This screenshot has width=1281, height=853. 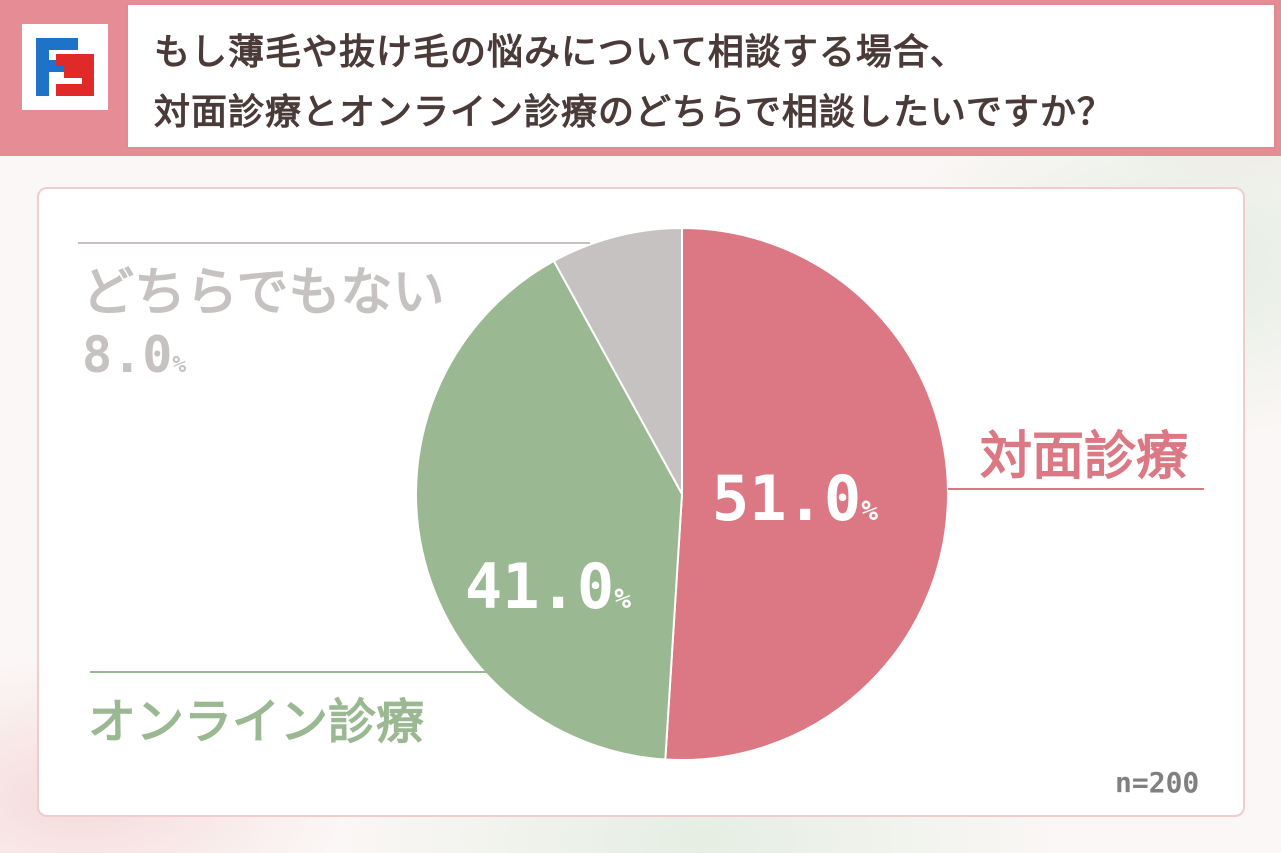 I want to click on sample-size-label: n=200, so click(x=1157, y=782).